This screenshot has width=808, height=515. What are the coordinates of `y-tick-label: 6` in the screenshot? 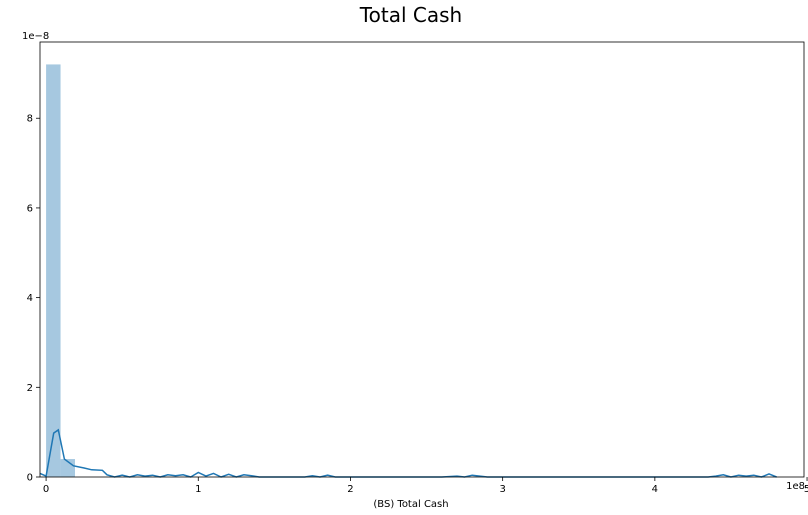 It's located at (30, 208).